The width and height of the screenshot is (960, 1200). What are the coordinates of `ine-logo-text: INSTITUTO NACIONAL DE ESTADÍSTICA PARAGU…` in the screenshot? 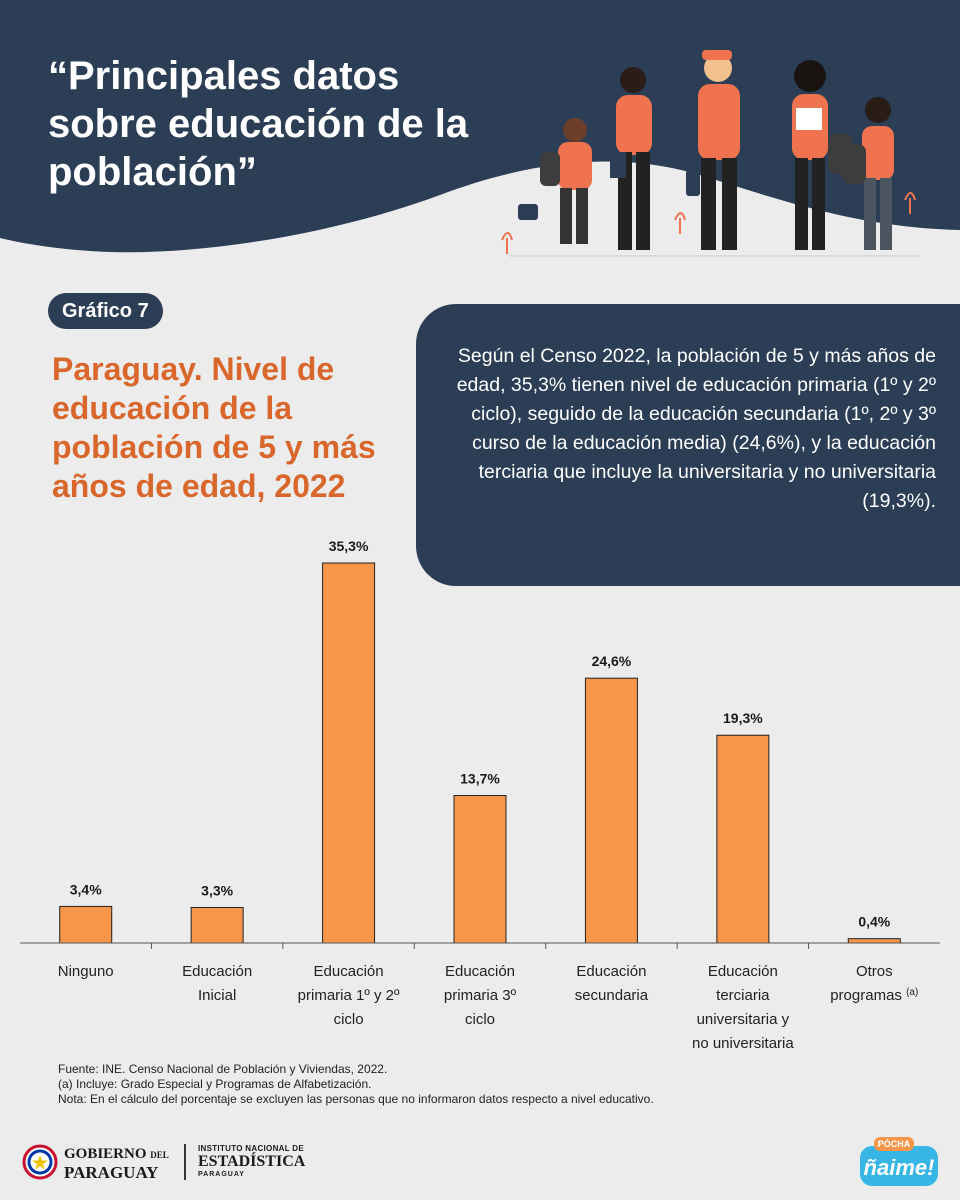 It's located at (251, 1161).